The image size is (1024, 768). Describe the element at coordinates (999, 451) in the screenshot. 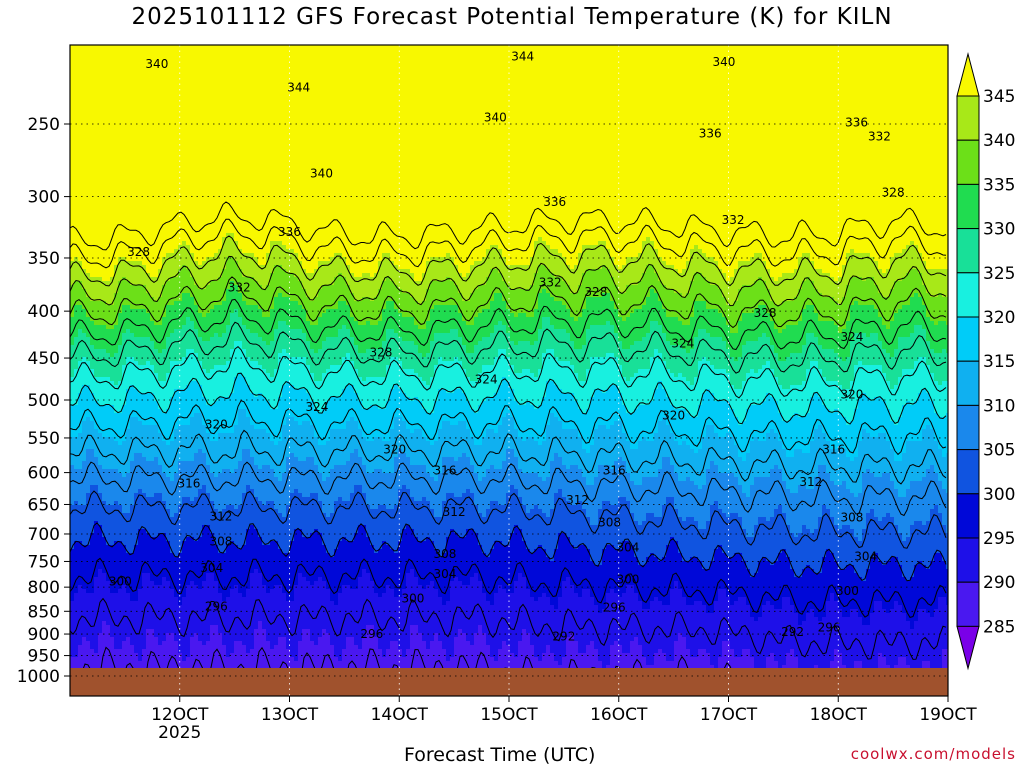

I see `colorbar-tick-label: 305` at that location.